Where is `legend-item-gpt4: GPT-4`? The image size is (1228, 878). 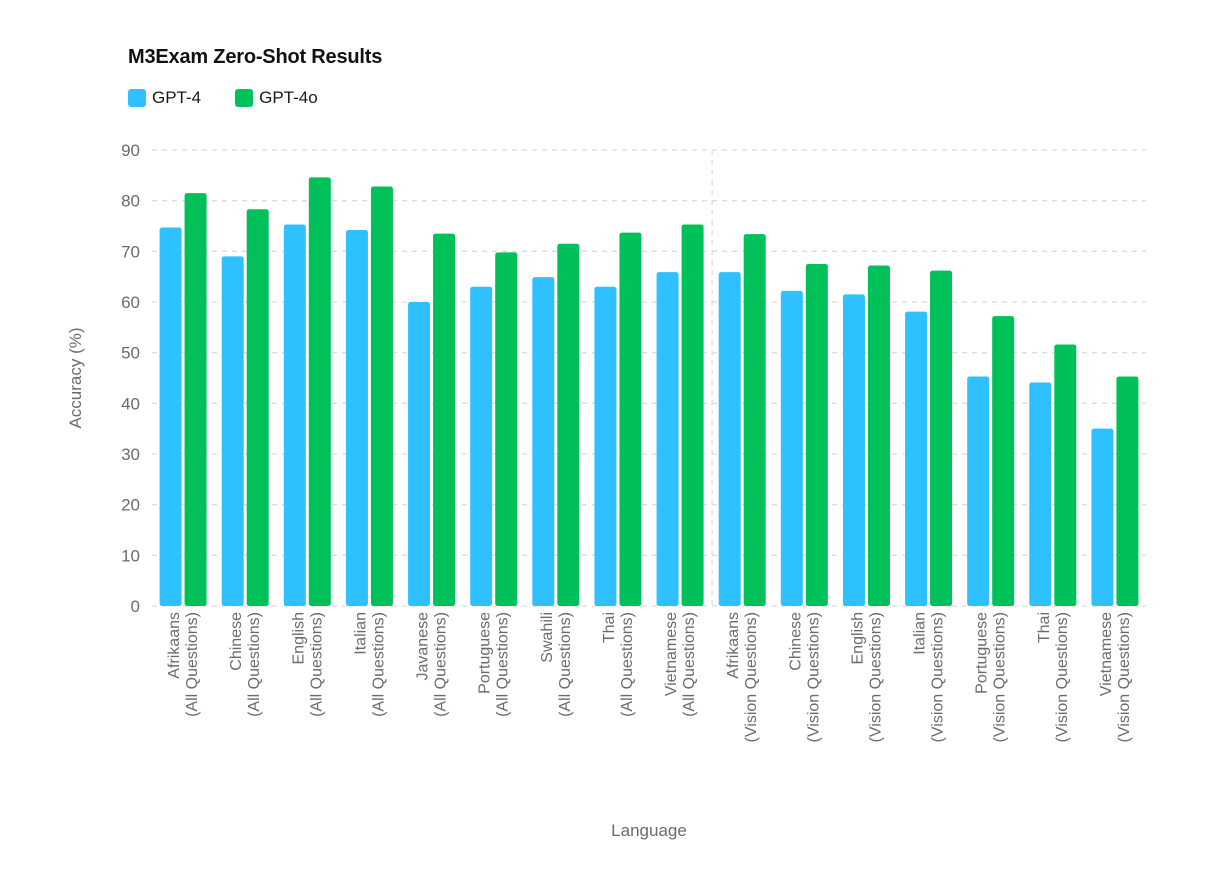 legend-item-gpt4: GPT-4 is located at coordinates (164, 98).